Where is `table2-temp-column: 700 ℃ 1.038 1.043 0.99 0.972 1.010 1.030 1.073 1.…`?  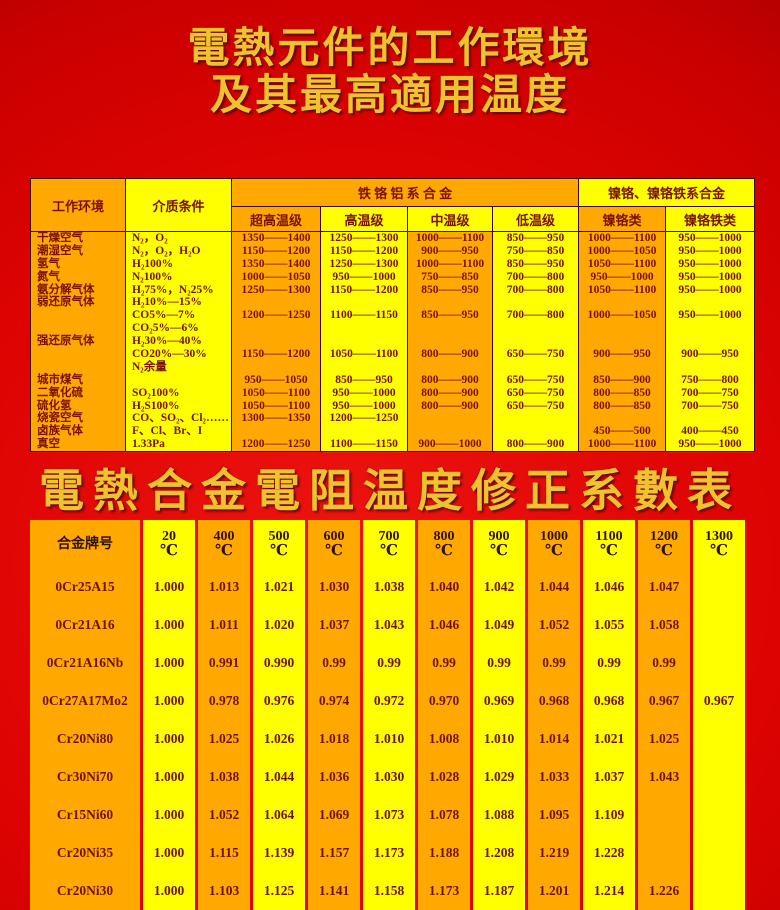
table2-temp-column: 700 ℃ 1.038 1.043 0.99 0.972 1.010 1.030 1.073 1.… is located at coordinates (389, 715).